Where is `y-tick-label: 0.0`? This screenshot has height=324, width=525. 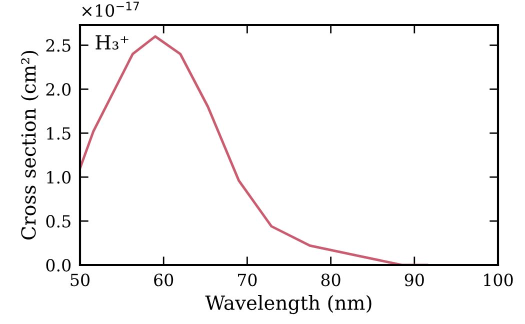 y-tick-label: 0.0 is located at coordinates (58, 265).